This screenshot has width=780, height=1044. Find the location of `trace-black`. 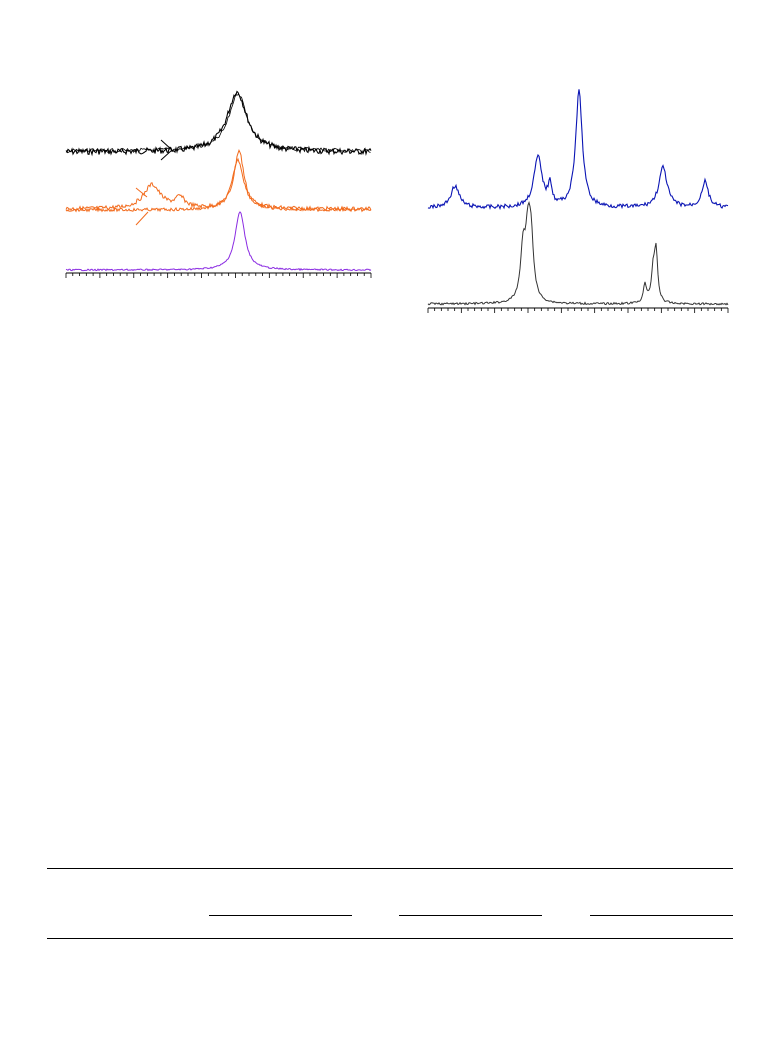

trace-black is located at coordinates (218, 123).